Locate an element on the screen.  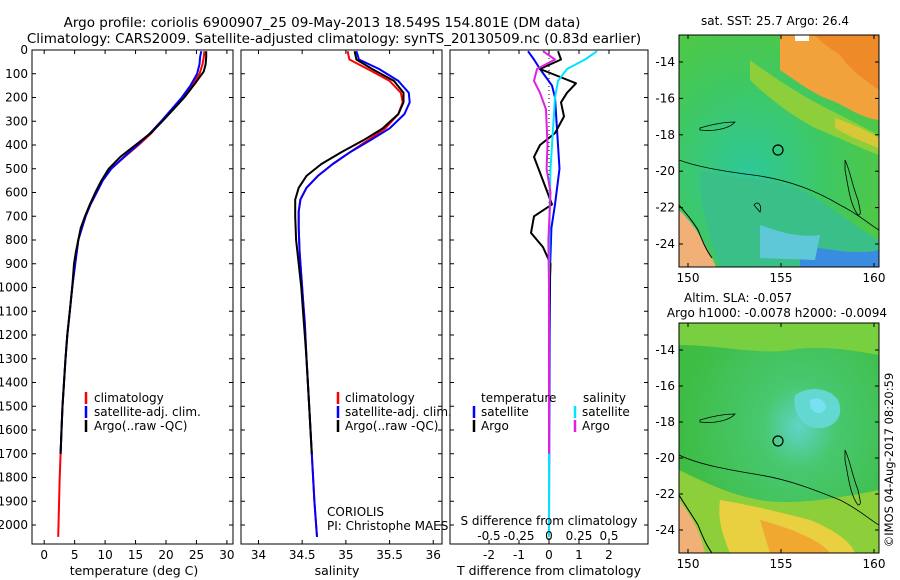
imos-credit: ©IMOS 04-Aug-2017 08:20:59 is located at coordinates (889, 460).